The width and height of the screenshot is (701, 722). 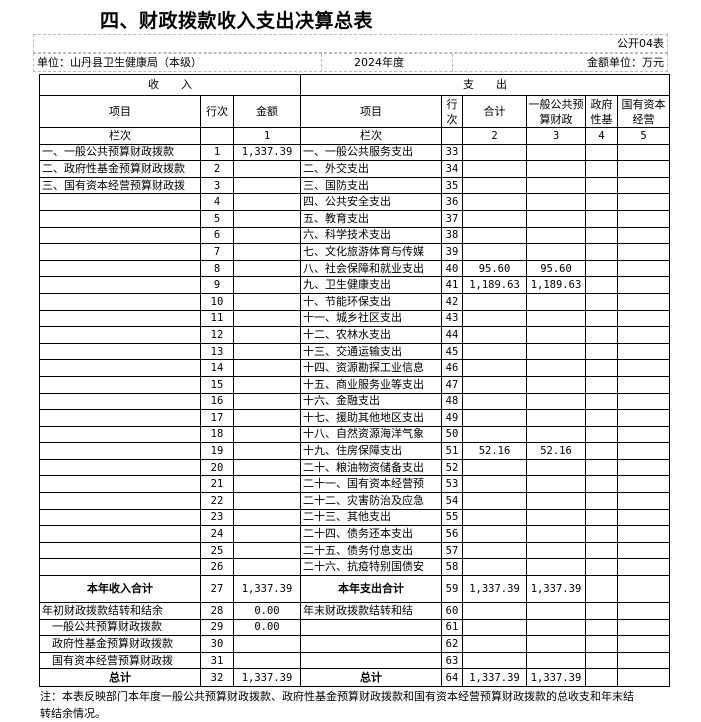 What do you see at coordinates (494, 111) in the screenshot?
I see `total-header: 合计` at bounding box center [494, 111].